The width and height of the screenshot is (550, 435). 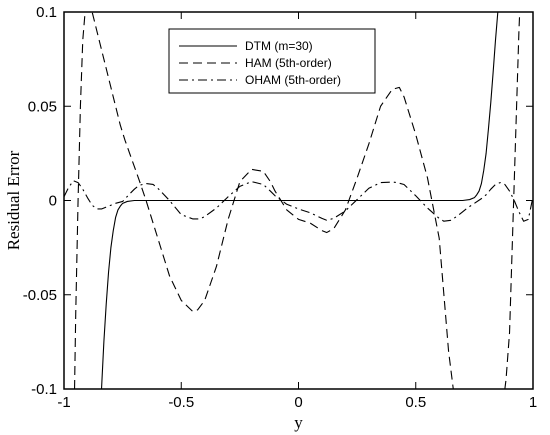 I want to click on x-tick-label-2: -0.5, so click(x=181, y=402).